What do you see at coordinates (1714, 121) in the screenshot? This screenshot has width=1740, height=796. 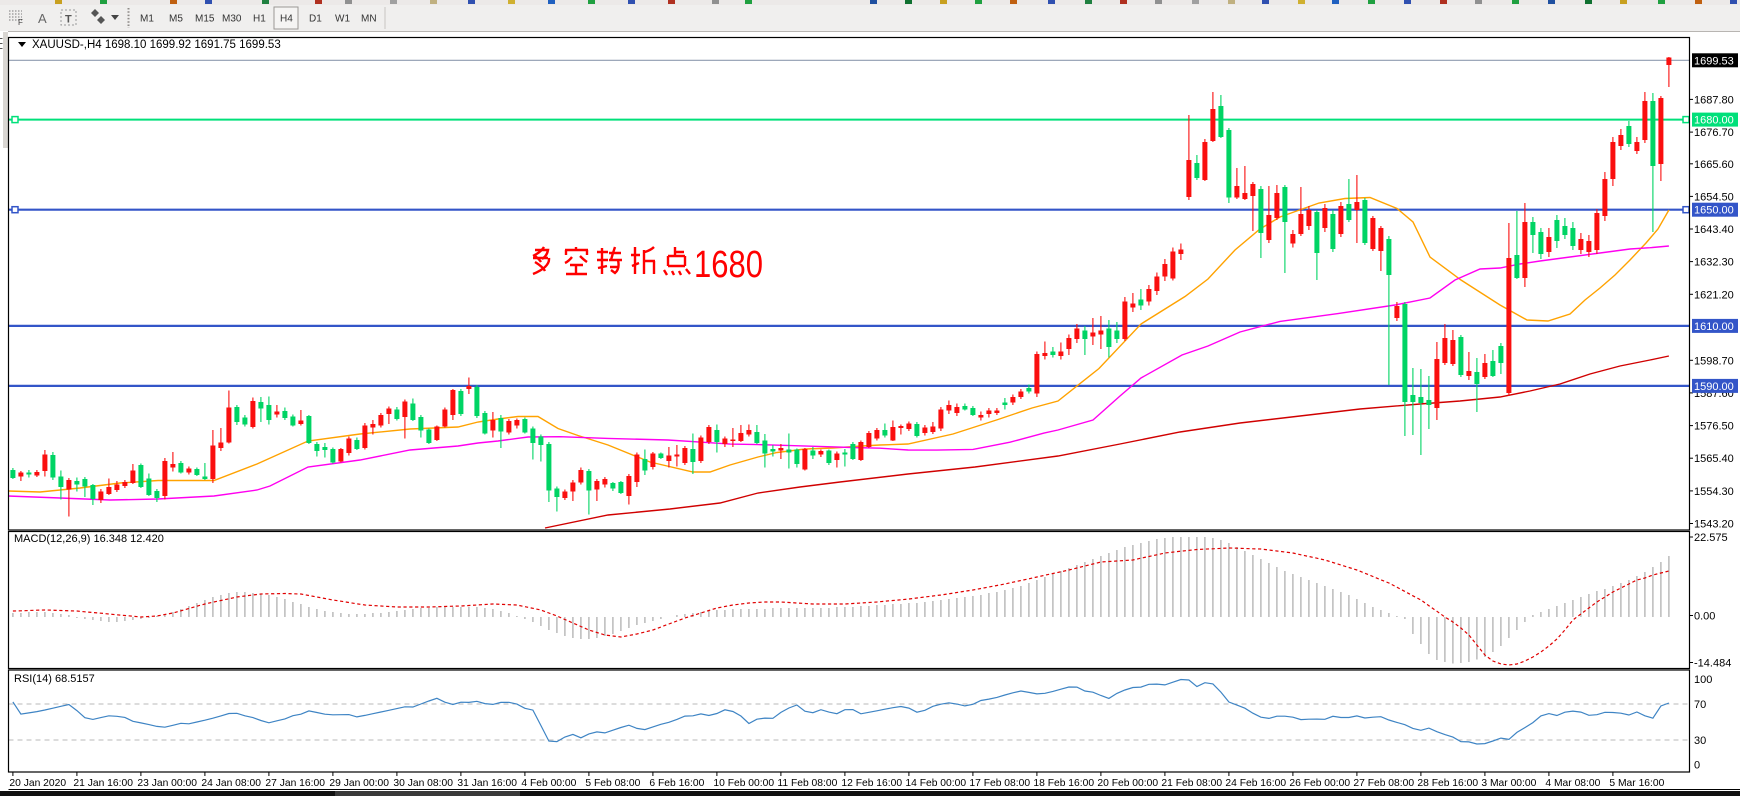 I see `svg-text: 1680.00` at bounding box center [1714, 121].